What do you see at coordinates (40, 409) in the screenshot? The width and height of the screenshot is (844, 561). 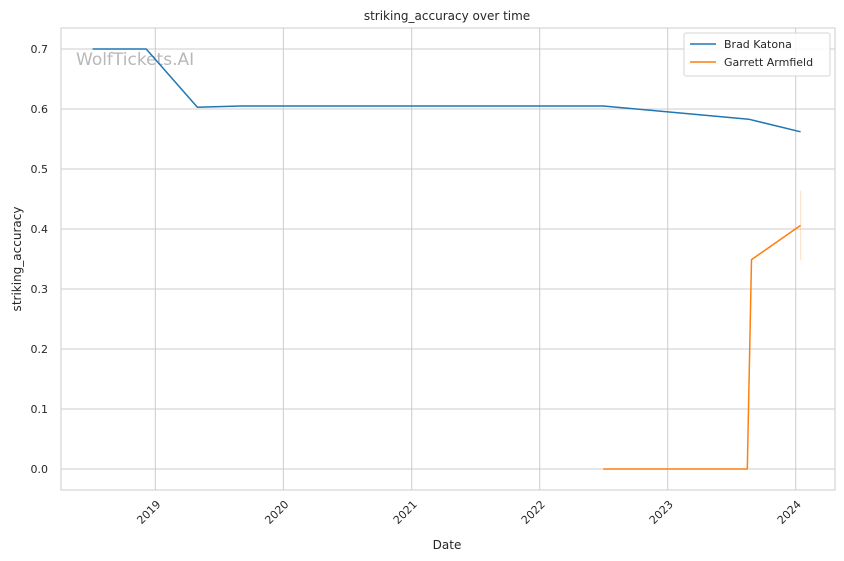 I see `y-tick-label: 0.1` at bounding box center [40, 409].